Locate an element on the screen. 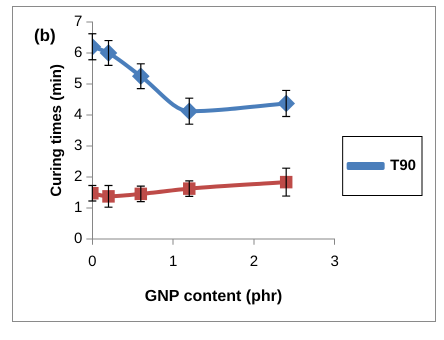  y-axis-title: Curing times (min) is located at coordinates (57, 130).